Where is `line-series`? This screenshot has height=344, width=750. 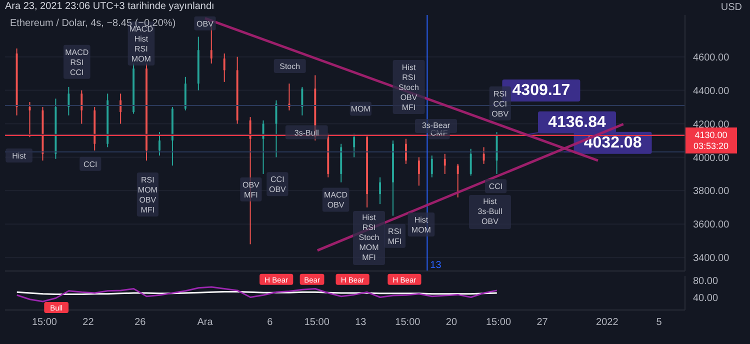
line-series is located at coordinates (257, 294).